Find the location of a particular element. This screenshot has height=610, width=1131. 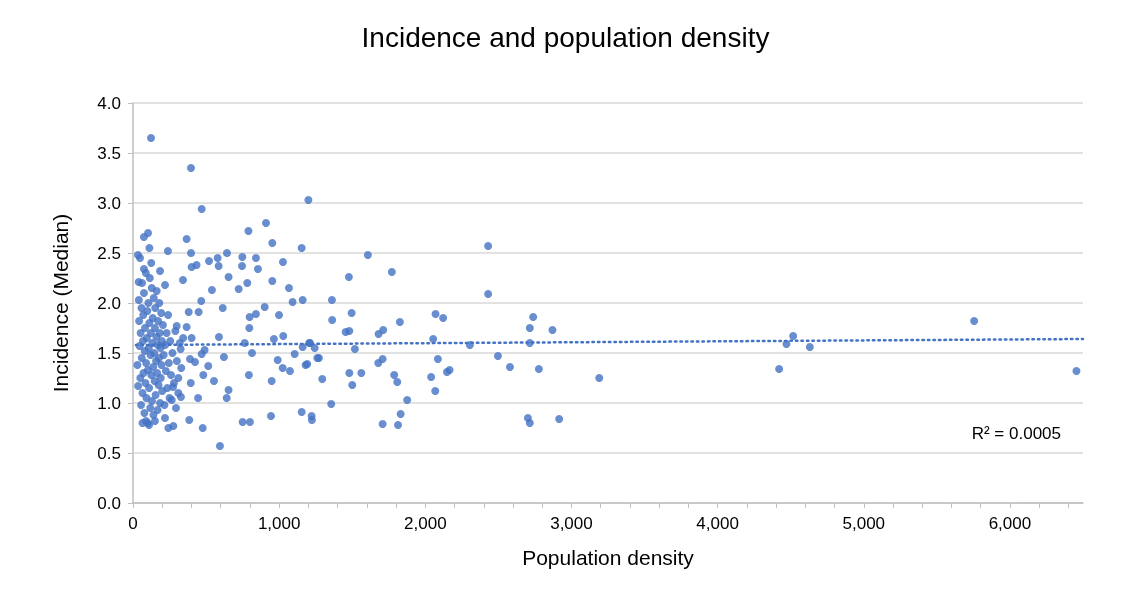

chart-title: Incidence and population density is located at coordinates (565, 37).